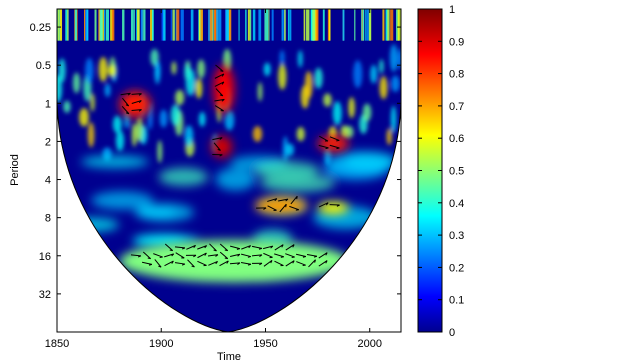 This screenshot has width=633, height=362. I want to click on colorbar-tick-label: 0.7, so click(456, 107).